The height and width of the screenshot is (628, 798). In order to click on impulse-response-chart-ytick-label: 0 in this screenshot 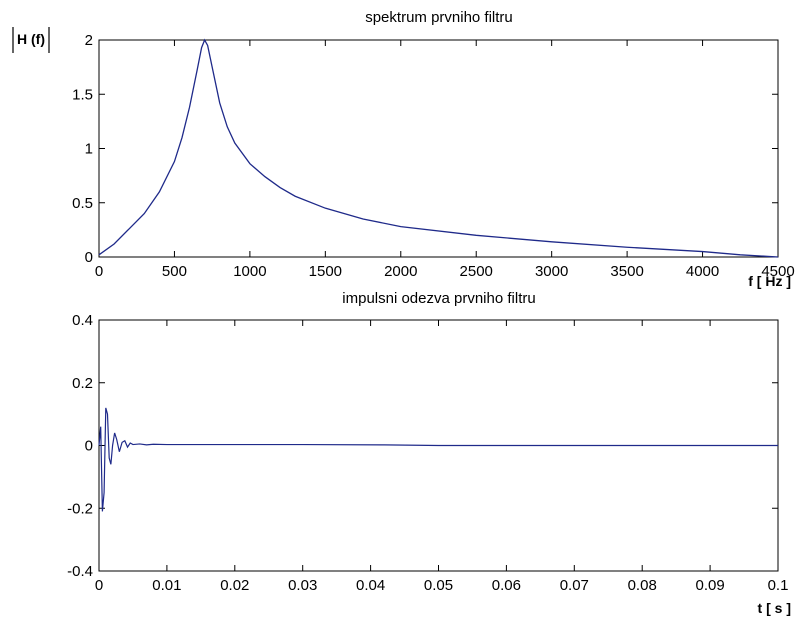, I will do `click(89, 446)`.